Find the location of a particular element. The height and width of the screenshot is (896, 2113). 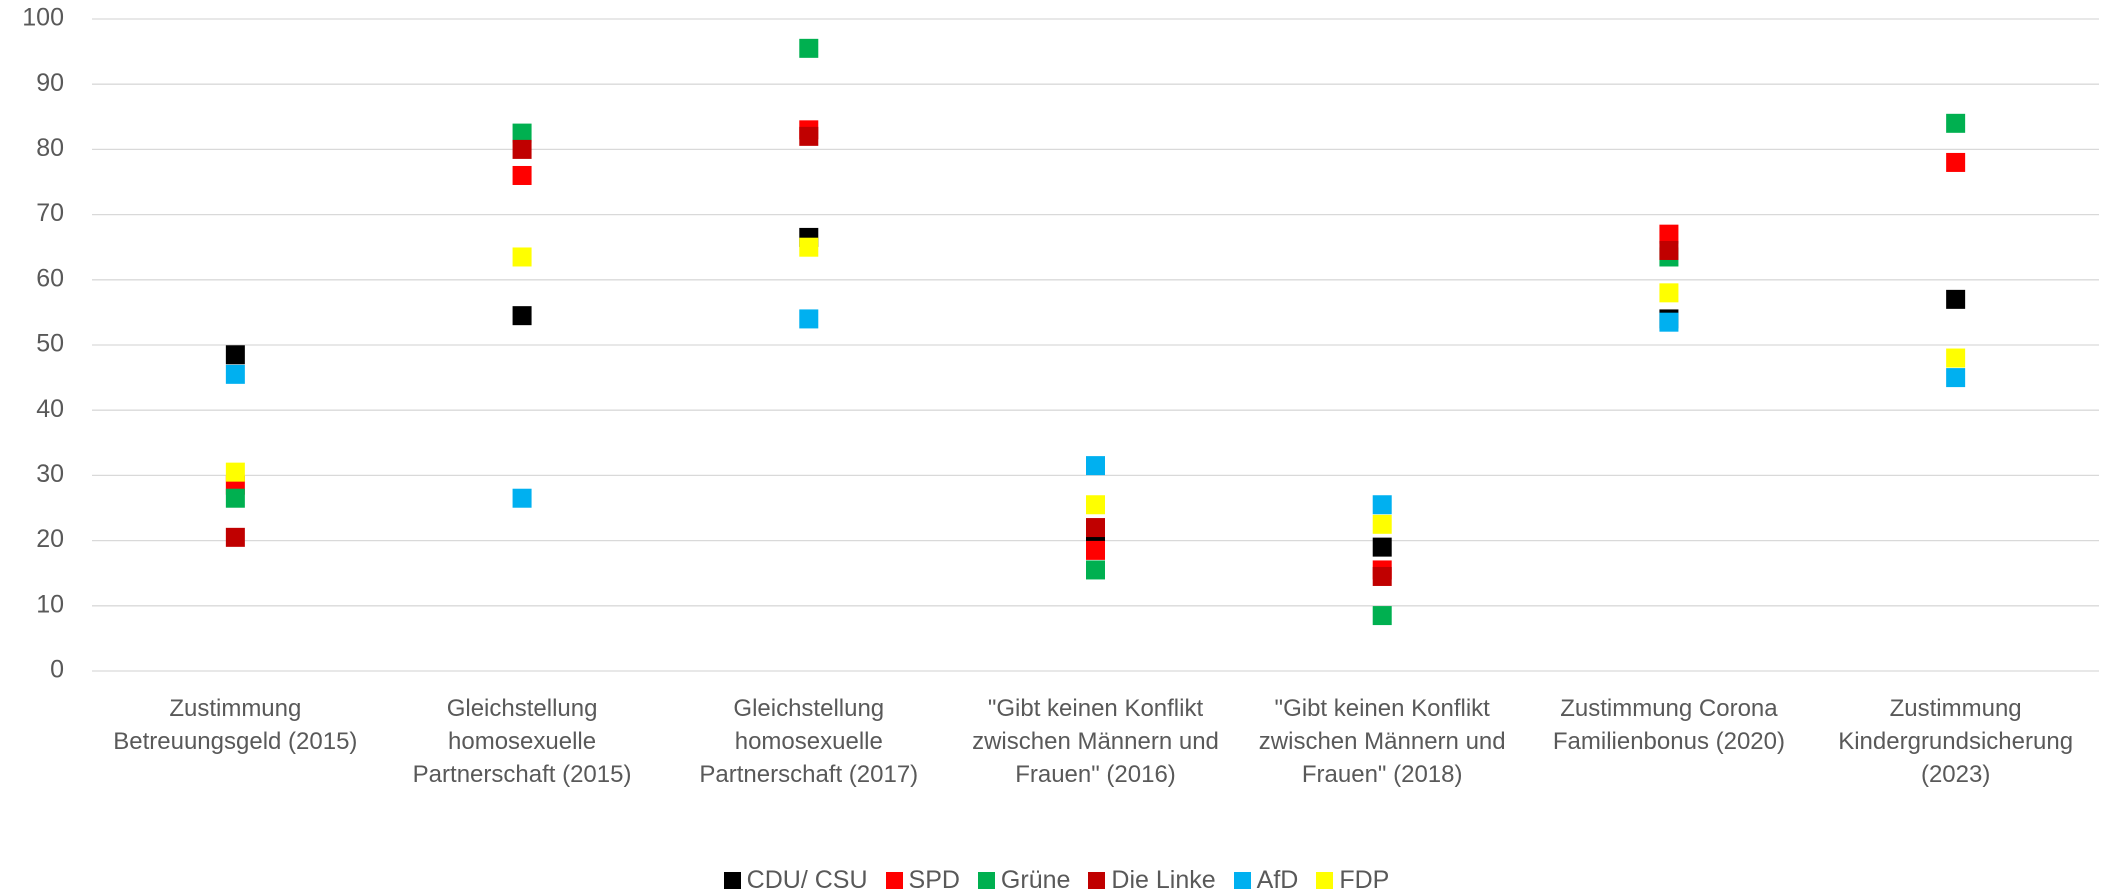

legend-item: Grüne is located at coordinates (1024, 880).